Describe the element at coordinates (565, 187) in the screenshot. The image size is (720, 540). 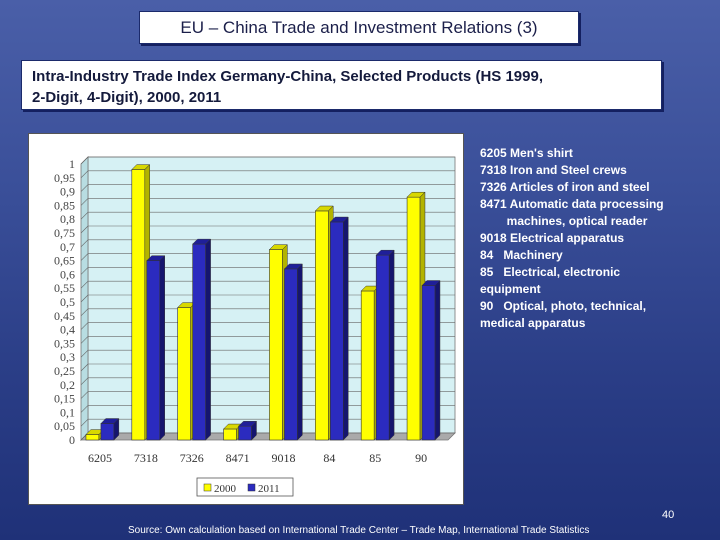
I see `product-legend-item: 7326 Articles of iron and steel` at that location.